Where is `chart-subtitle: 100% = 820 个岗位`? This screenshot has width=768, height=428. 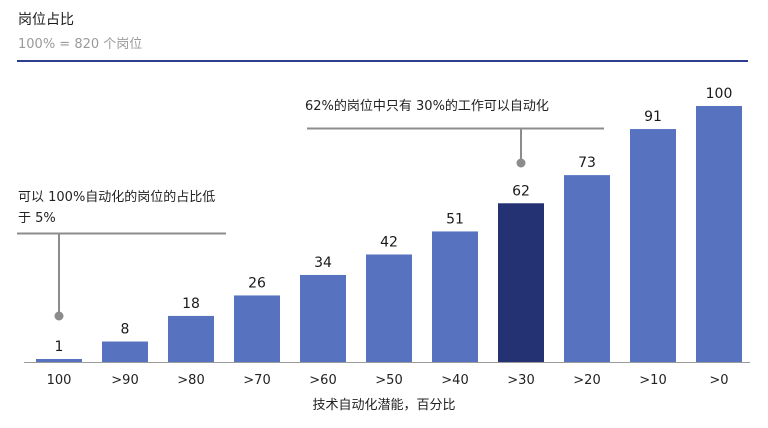 chart-subtitle: 100% = 820 个岗位 is located at coordinates (80, 44).